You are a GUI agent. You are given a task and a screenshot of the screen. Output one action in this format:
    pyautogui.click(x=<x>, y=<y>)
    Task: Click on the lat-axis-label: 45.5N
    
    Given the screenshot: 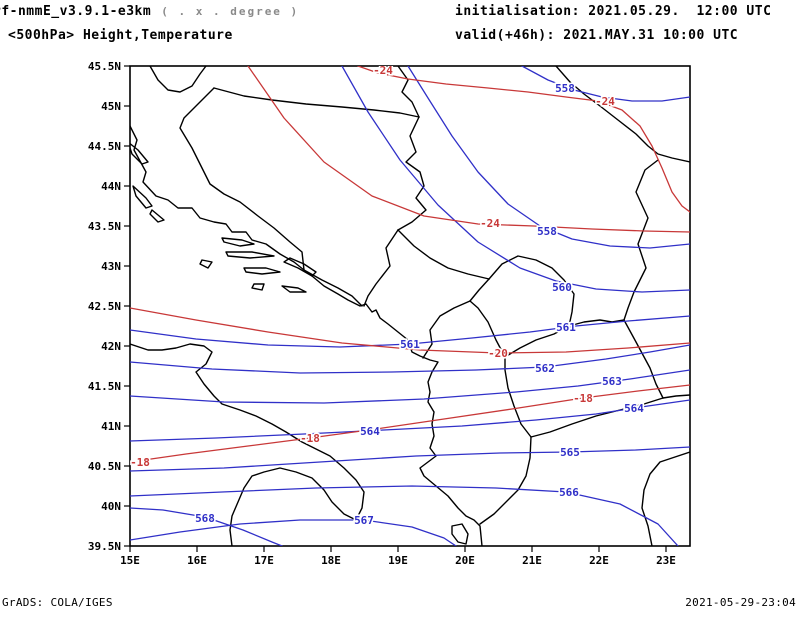 What is the action you would take?
    pyautogui.click(x=104, y=66)
    